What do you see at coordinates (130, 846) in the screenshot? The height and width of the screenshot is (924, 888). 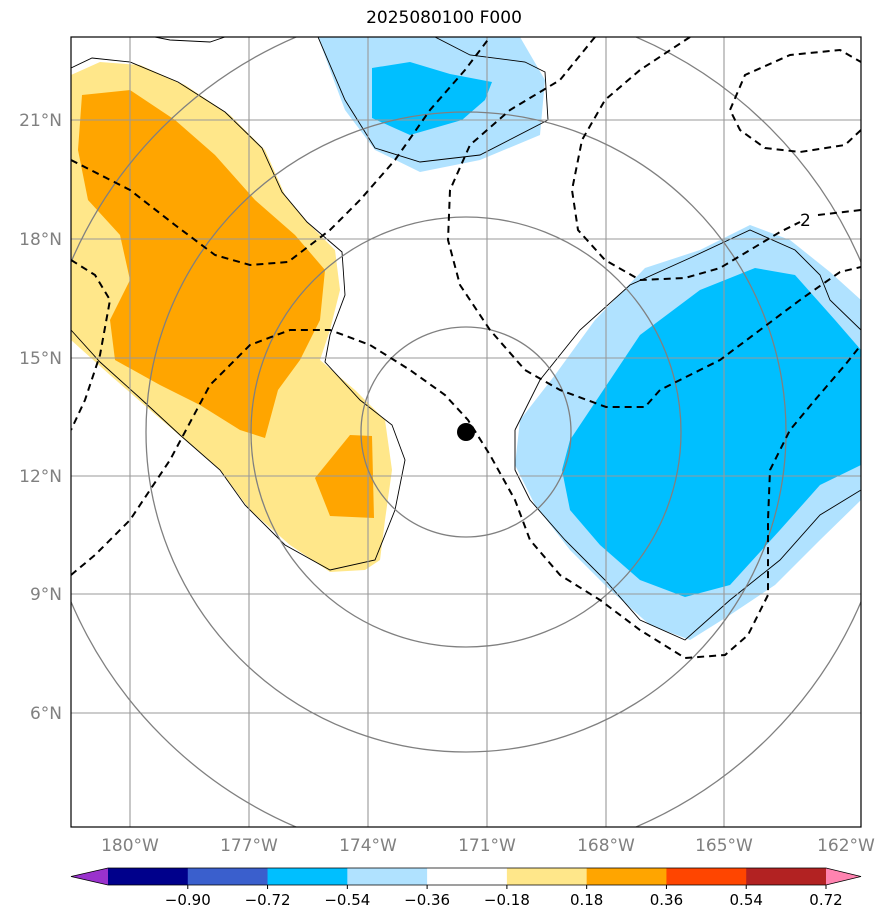 I see `lon-label-180: 180°W` at bounding box center [130, 846].